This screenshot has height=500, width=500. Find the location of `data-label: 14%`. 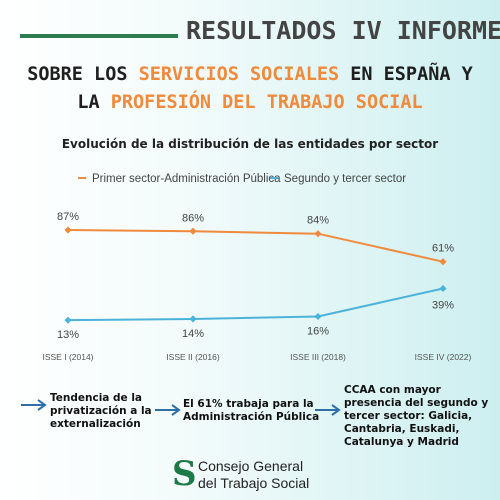

data-label: 14% is located at coordinates (193, 334).